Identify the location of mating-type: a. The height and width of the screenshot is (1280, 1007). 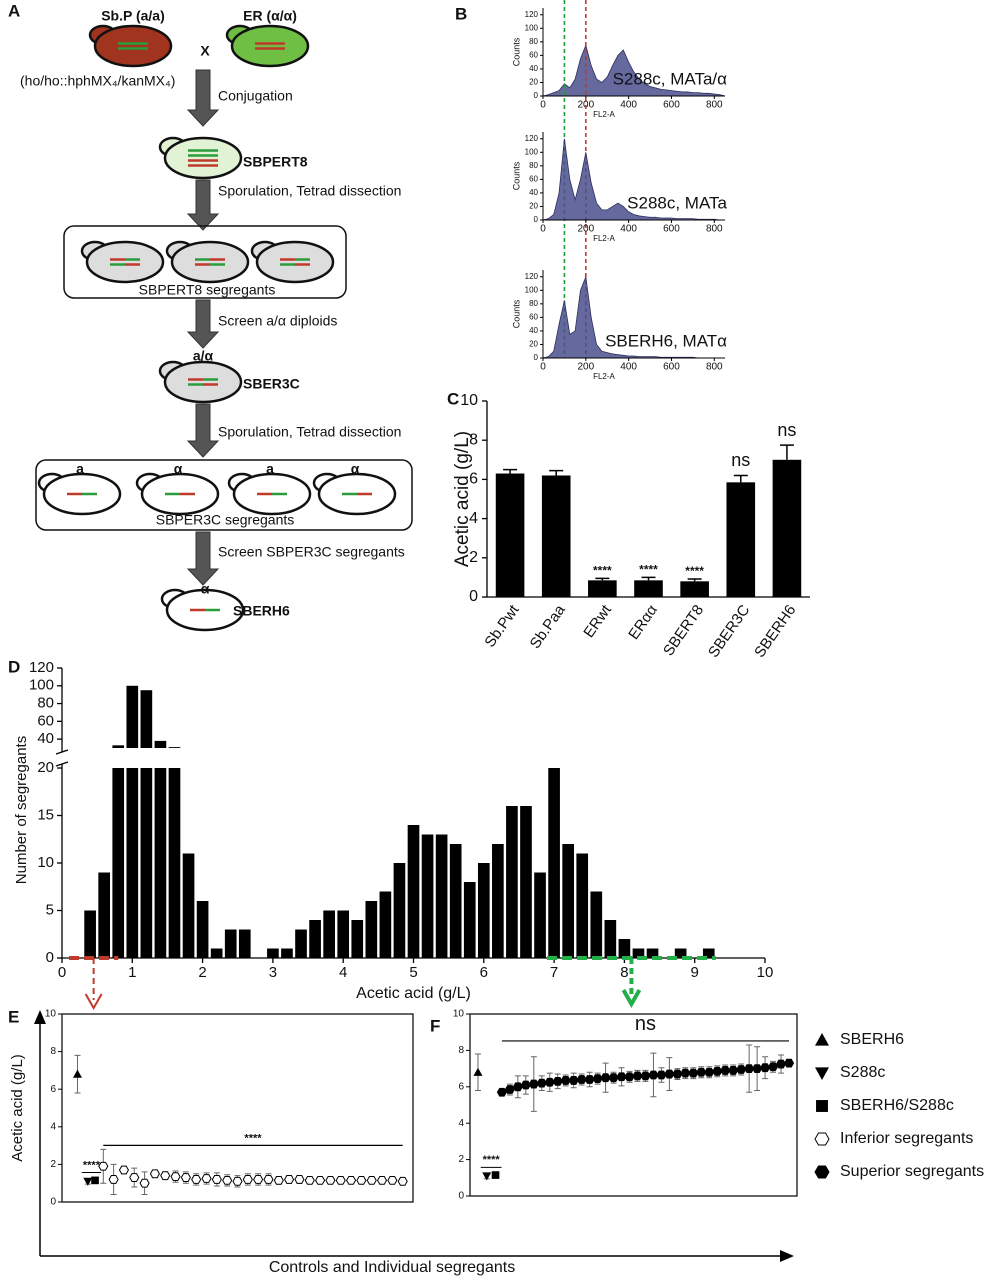
(80, 469).